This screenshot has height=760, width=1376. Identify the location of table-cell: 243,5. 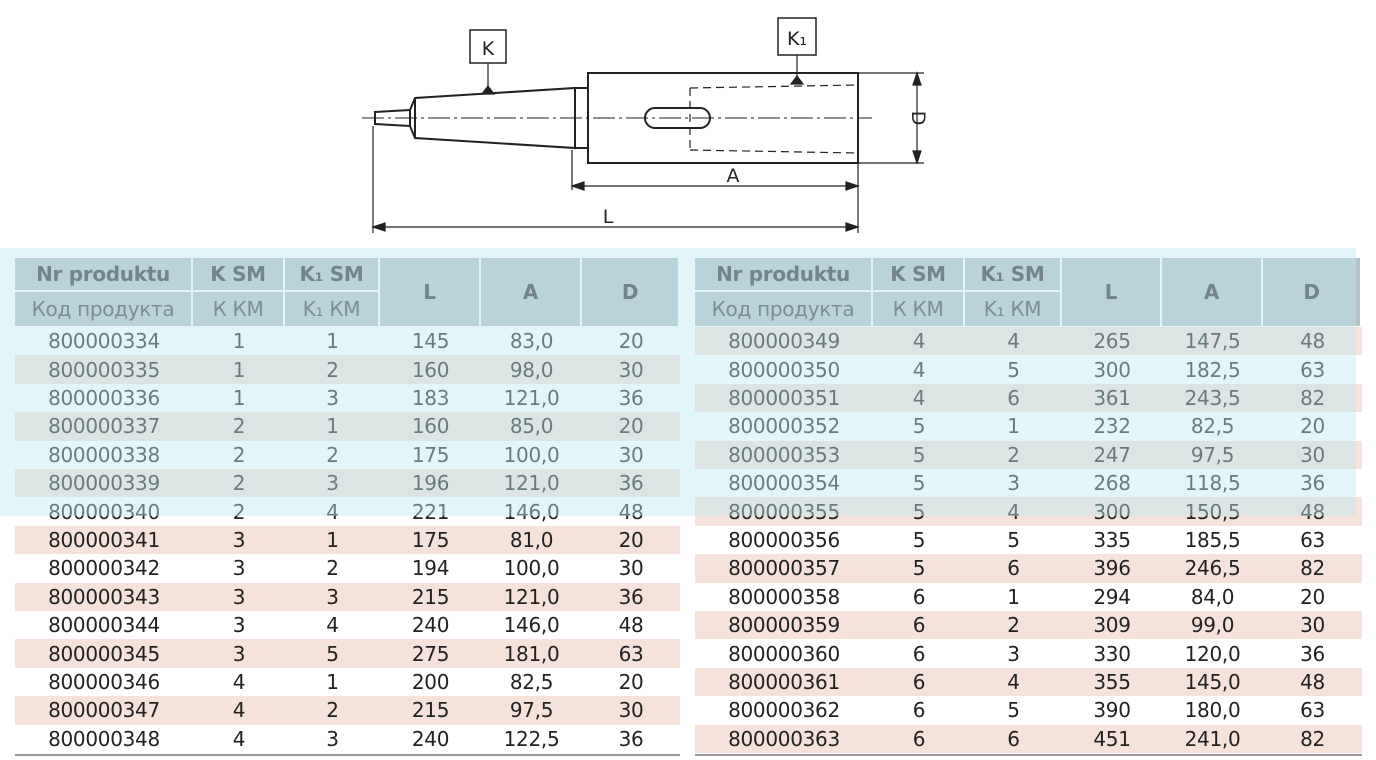
(1212, 397).